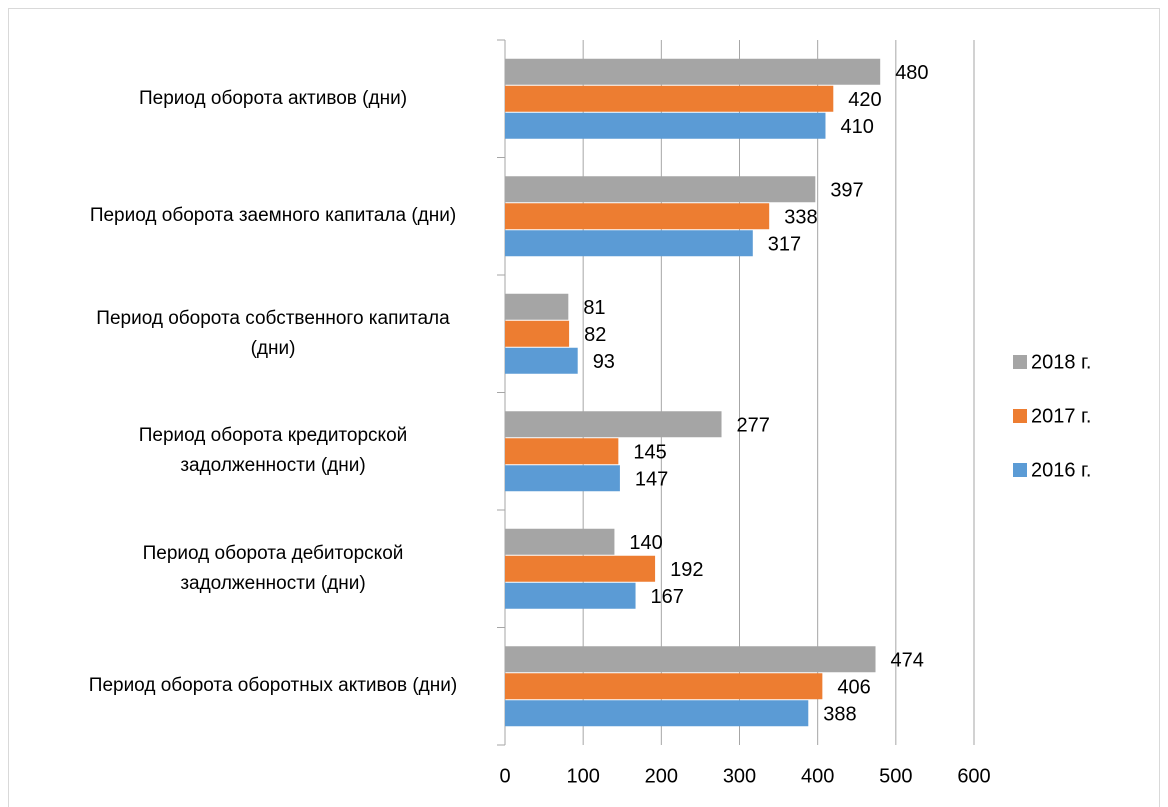 This screenshot has width=1168, height=807. Describe the element at coordinates (661, 776) in the screenshot. I see `x-tick-label: 200` at that location.